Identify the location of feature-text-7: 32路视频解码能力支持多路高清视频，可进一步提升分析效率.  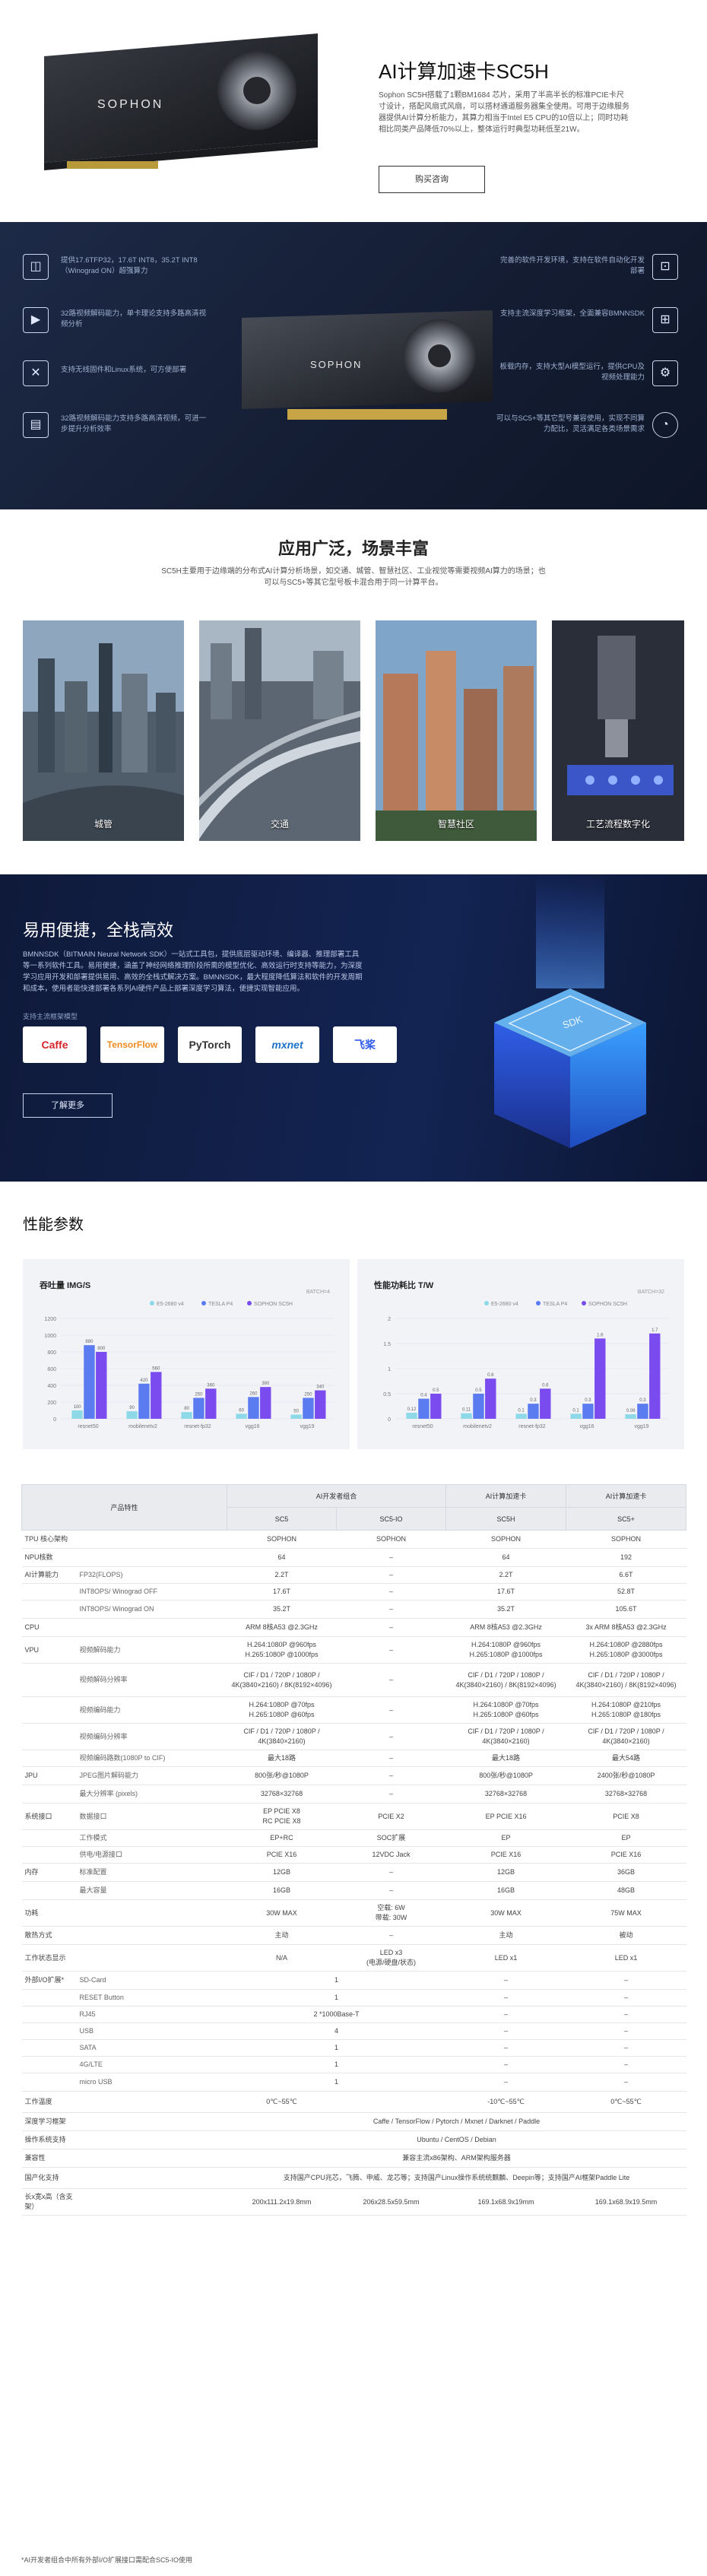
(134, 424).